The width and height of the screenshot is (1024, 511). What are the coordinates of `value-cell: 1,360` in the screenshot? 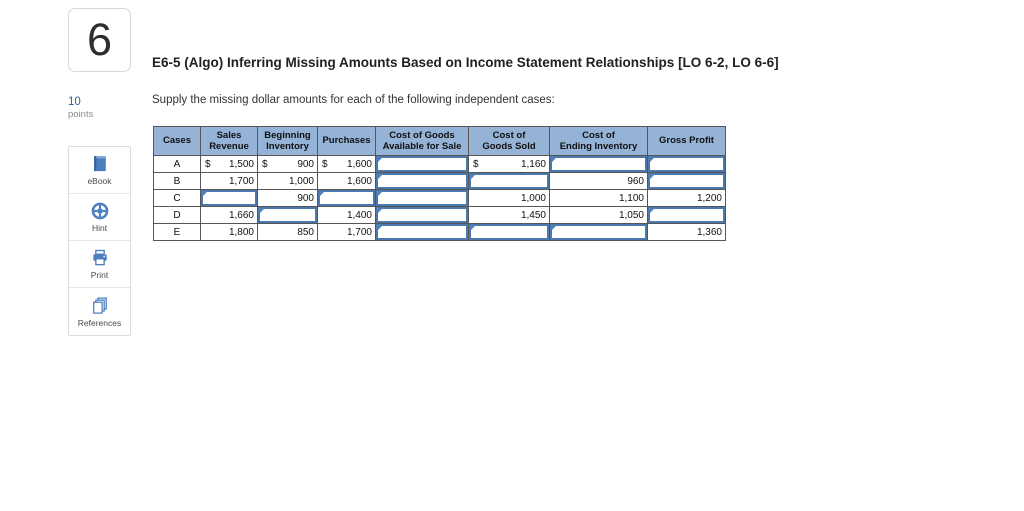 It's located at (686, 232).